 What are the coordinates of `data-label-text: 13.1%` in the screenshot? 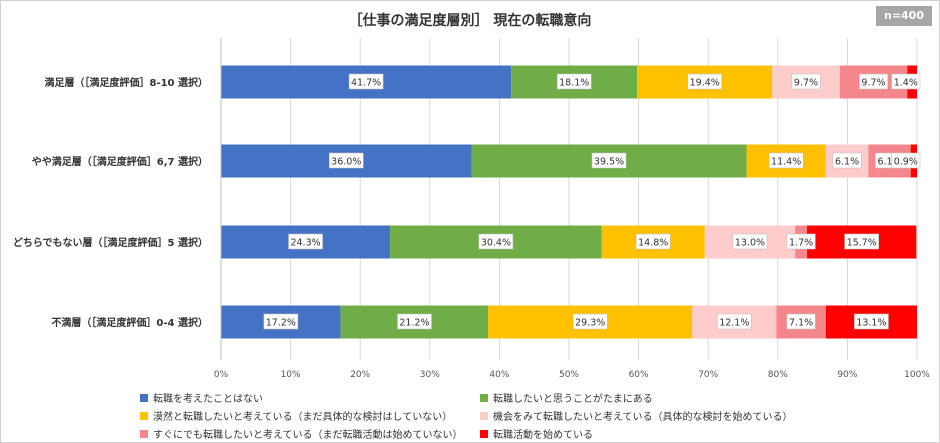 It's located at (871, 323).